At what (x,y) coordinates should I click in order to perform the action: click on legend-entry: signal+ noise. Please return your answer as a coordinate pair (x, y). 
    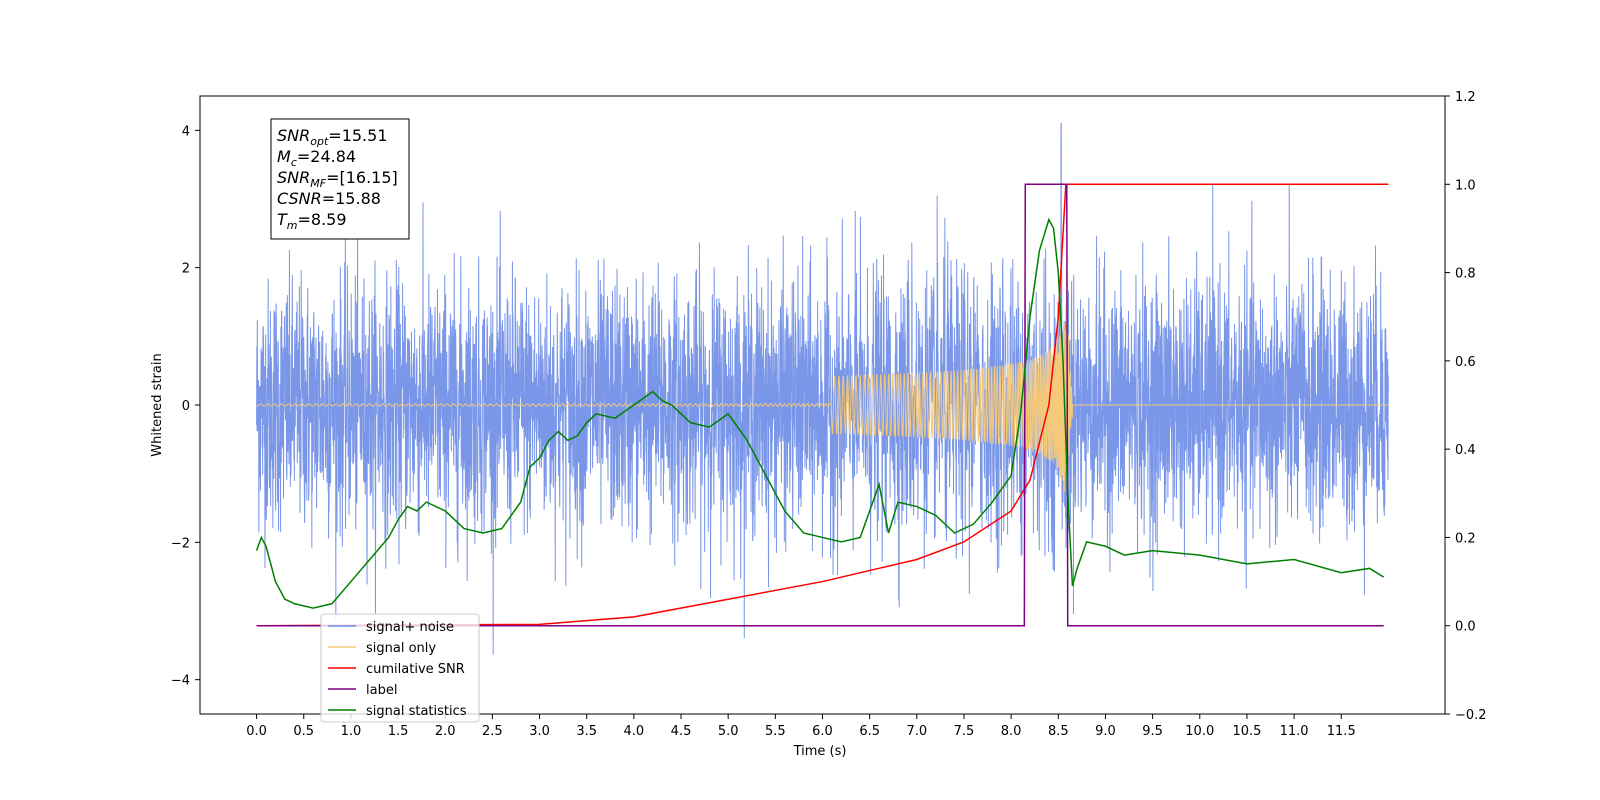
    Looking at the image, I should click on (410, 627).